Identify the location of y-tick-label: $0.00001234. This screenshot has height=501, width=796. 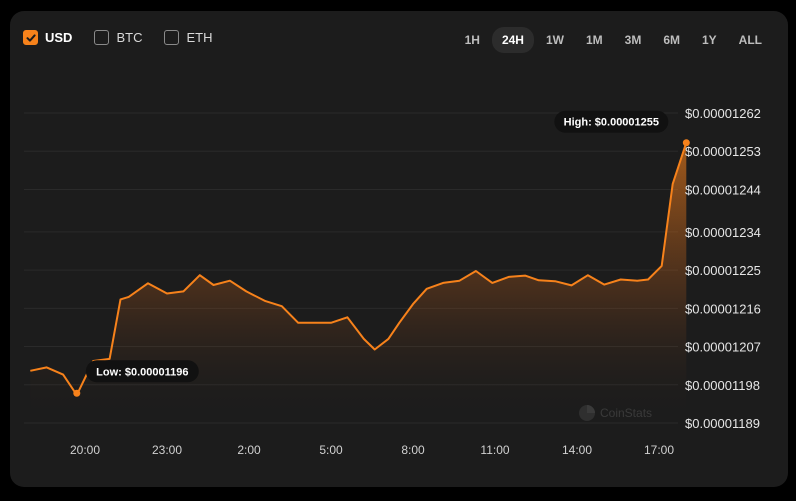
(723, 232).